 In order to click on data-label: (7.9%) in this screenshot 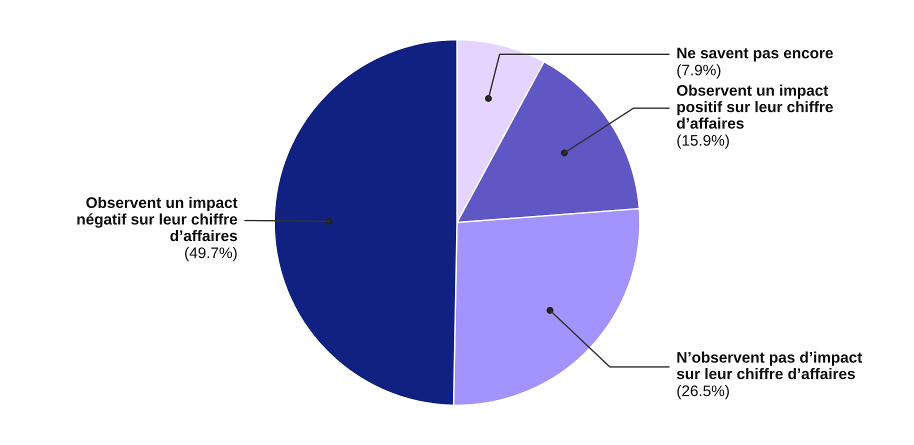, I will do `click(698, 71)`.